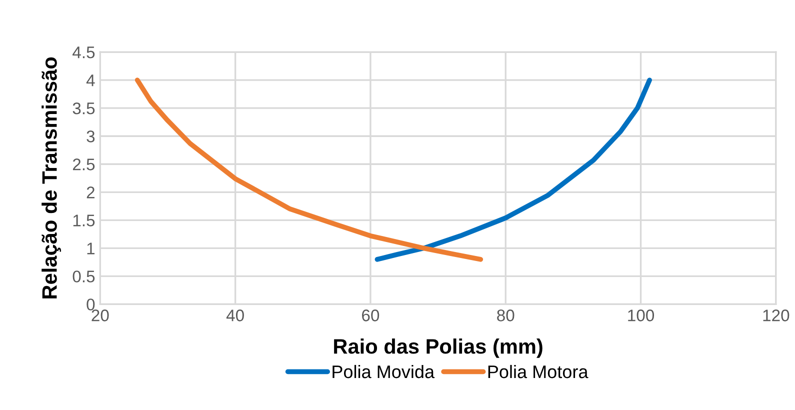 Image resolution: width=795 pixels, height=410 pixels. What do you see at coordinates (90, 80) in the screenshot?
I see `y-tick-label: 4` at bounding box center [90, 80].